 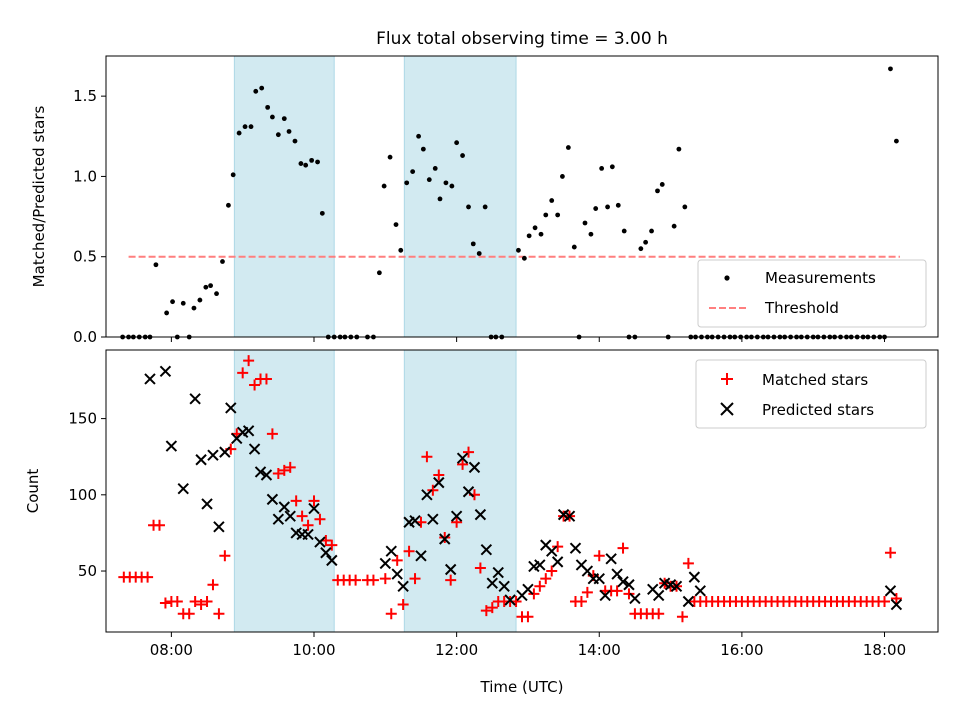 I want to click on legend-measurements-label: Measurements, so click(x=820, y=278).